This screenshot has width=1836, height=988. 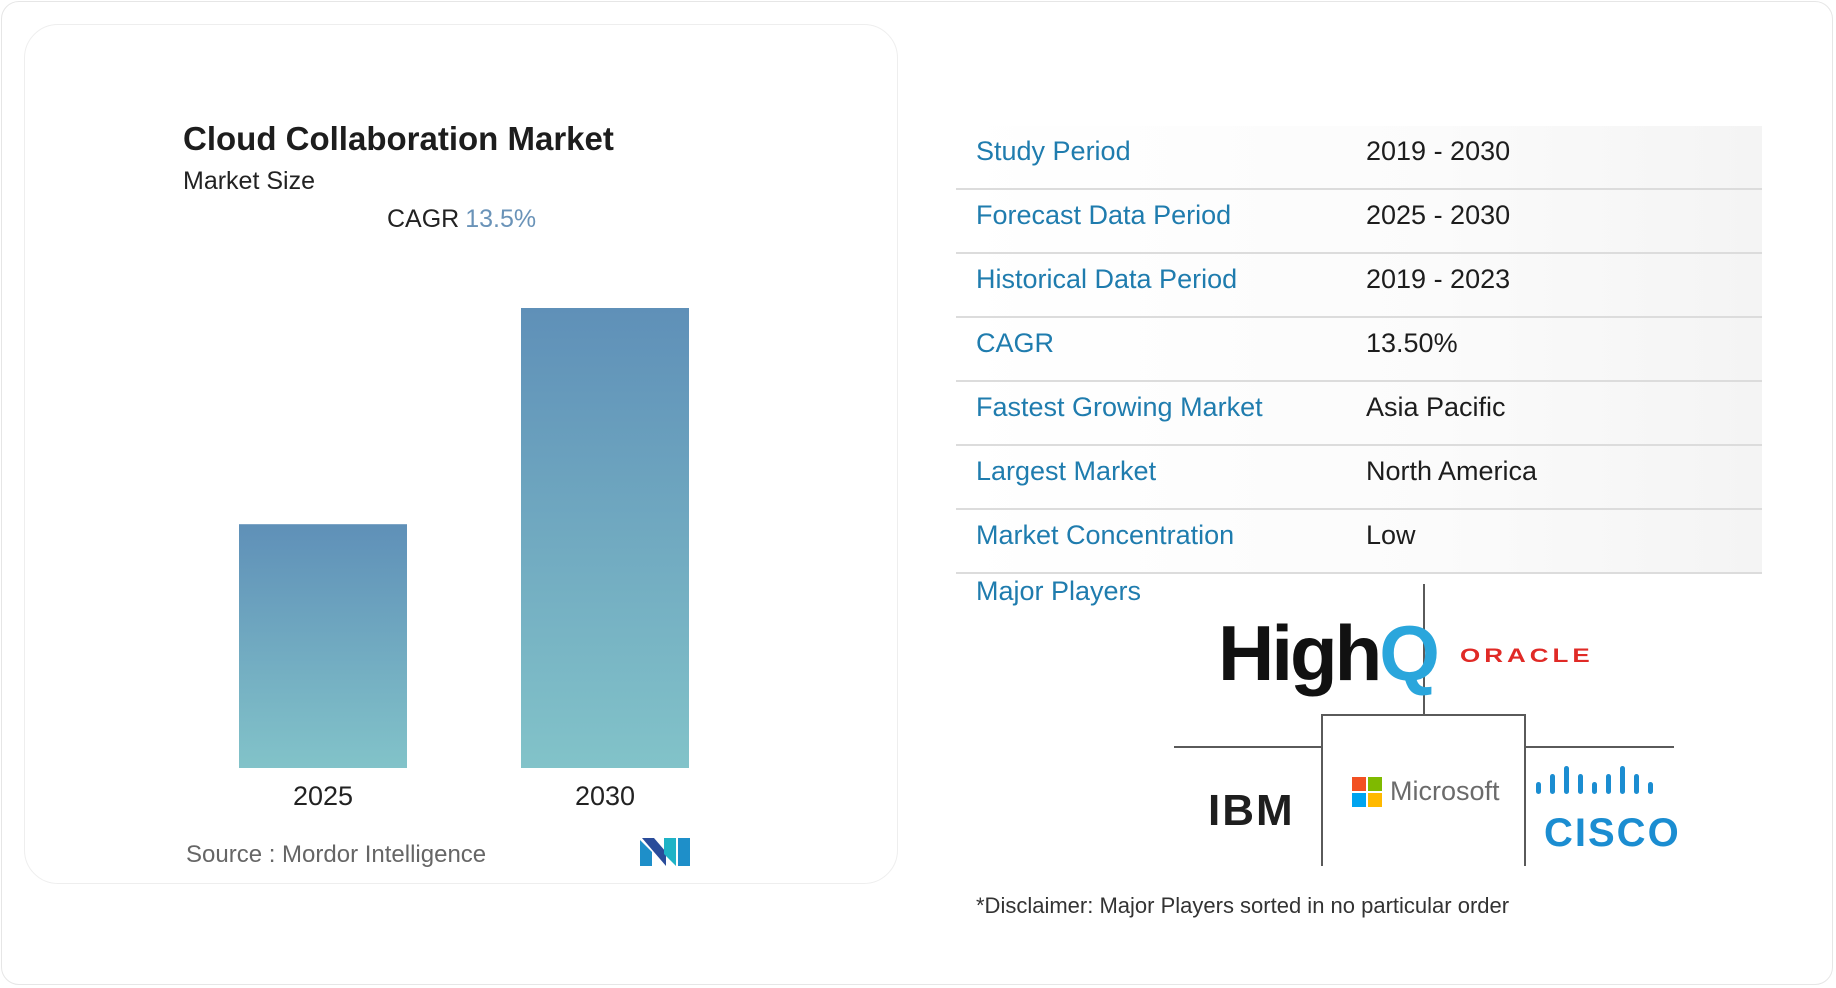 What do you see at coordinates (1391, 535) in the screenshot?
I see `info-value: Low` at bounding box center [1391, 535].